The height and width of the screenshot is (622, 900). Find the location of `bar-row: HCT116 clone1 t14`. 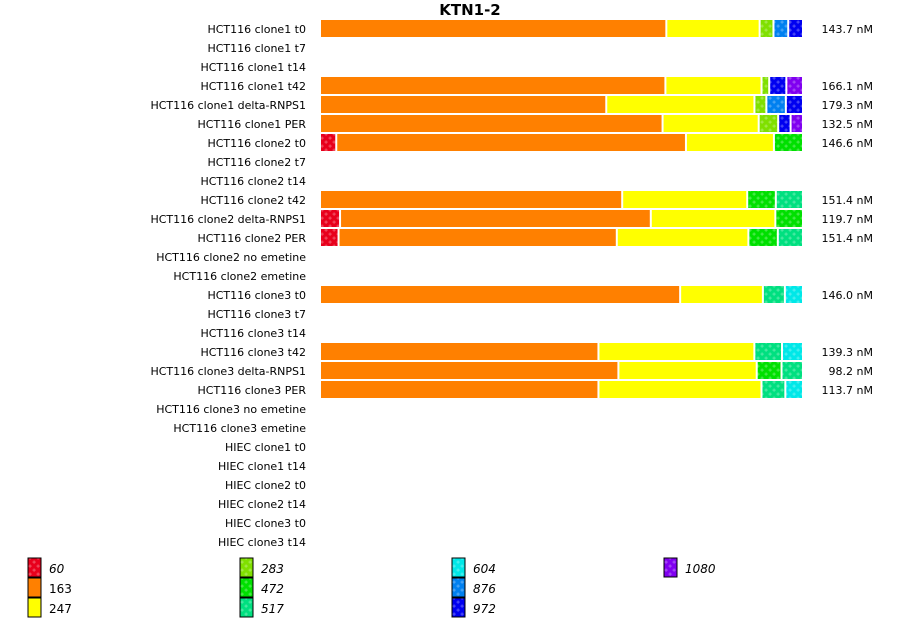

bar-row: HCT116 clone1 t14 is located at coordinates (253, 67).